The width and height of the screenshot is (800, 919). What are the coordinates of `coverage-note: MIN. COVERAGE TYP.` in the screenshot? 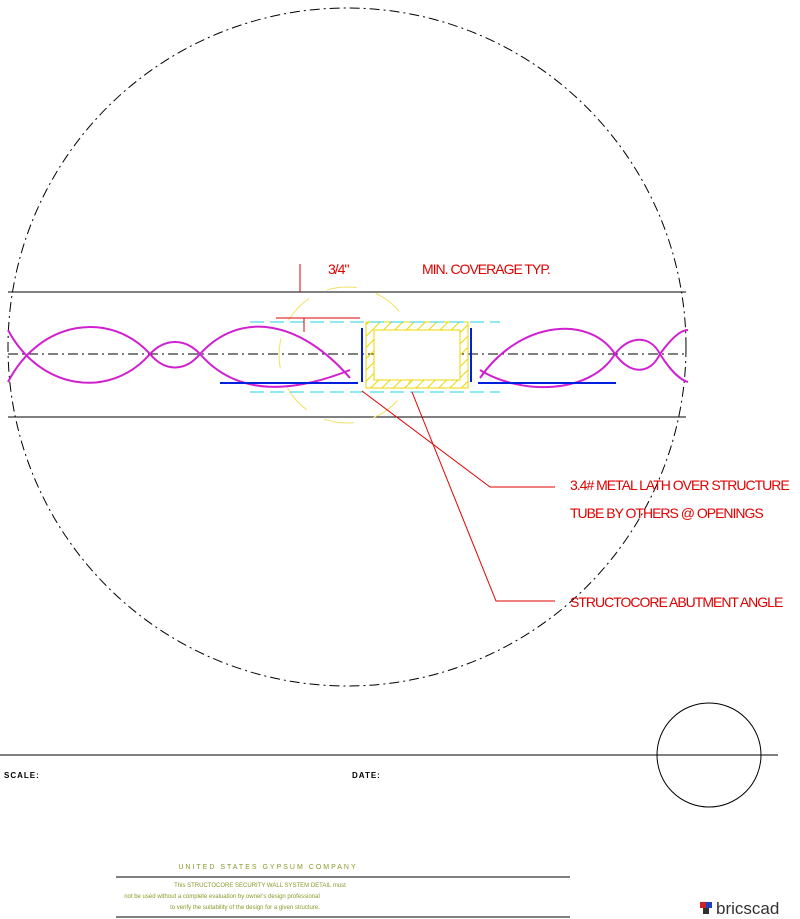 It's located at (486, 269).